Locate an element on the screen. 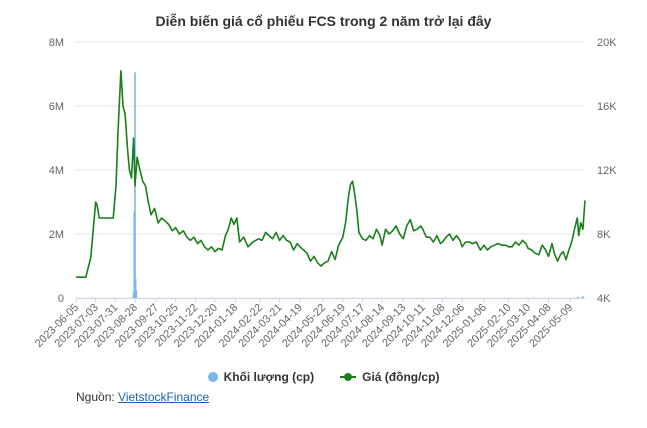  legend-item-price: Giá (đồng/cp) is located at coordinates (389, 377).